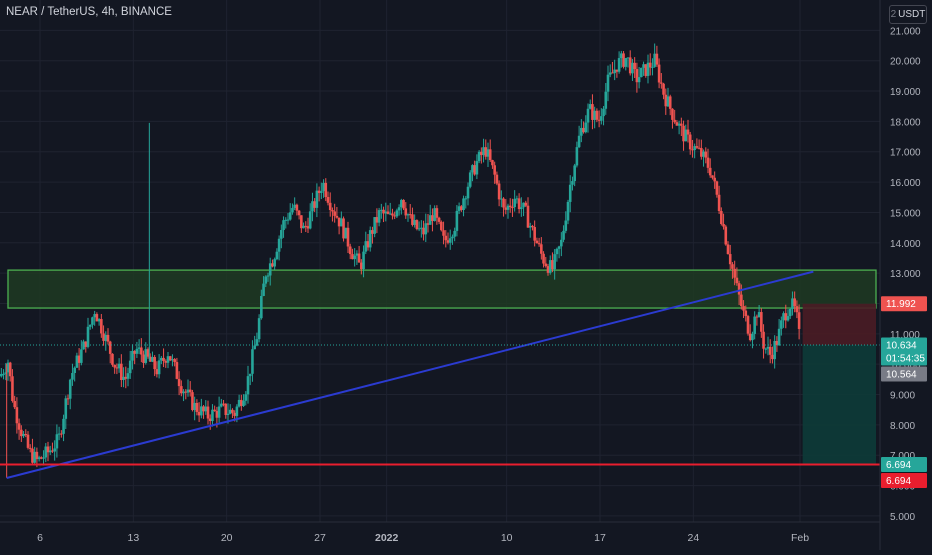 The image size is (932, 555). Describe the element at coordinates (507, 538) in the screenshot. I see `x-tick-label: 10` at that location.